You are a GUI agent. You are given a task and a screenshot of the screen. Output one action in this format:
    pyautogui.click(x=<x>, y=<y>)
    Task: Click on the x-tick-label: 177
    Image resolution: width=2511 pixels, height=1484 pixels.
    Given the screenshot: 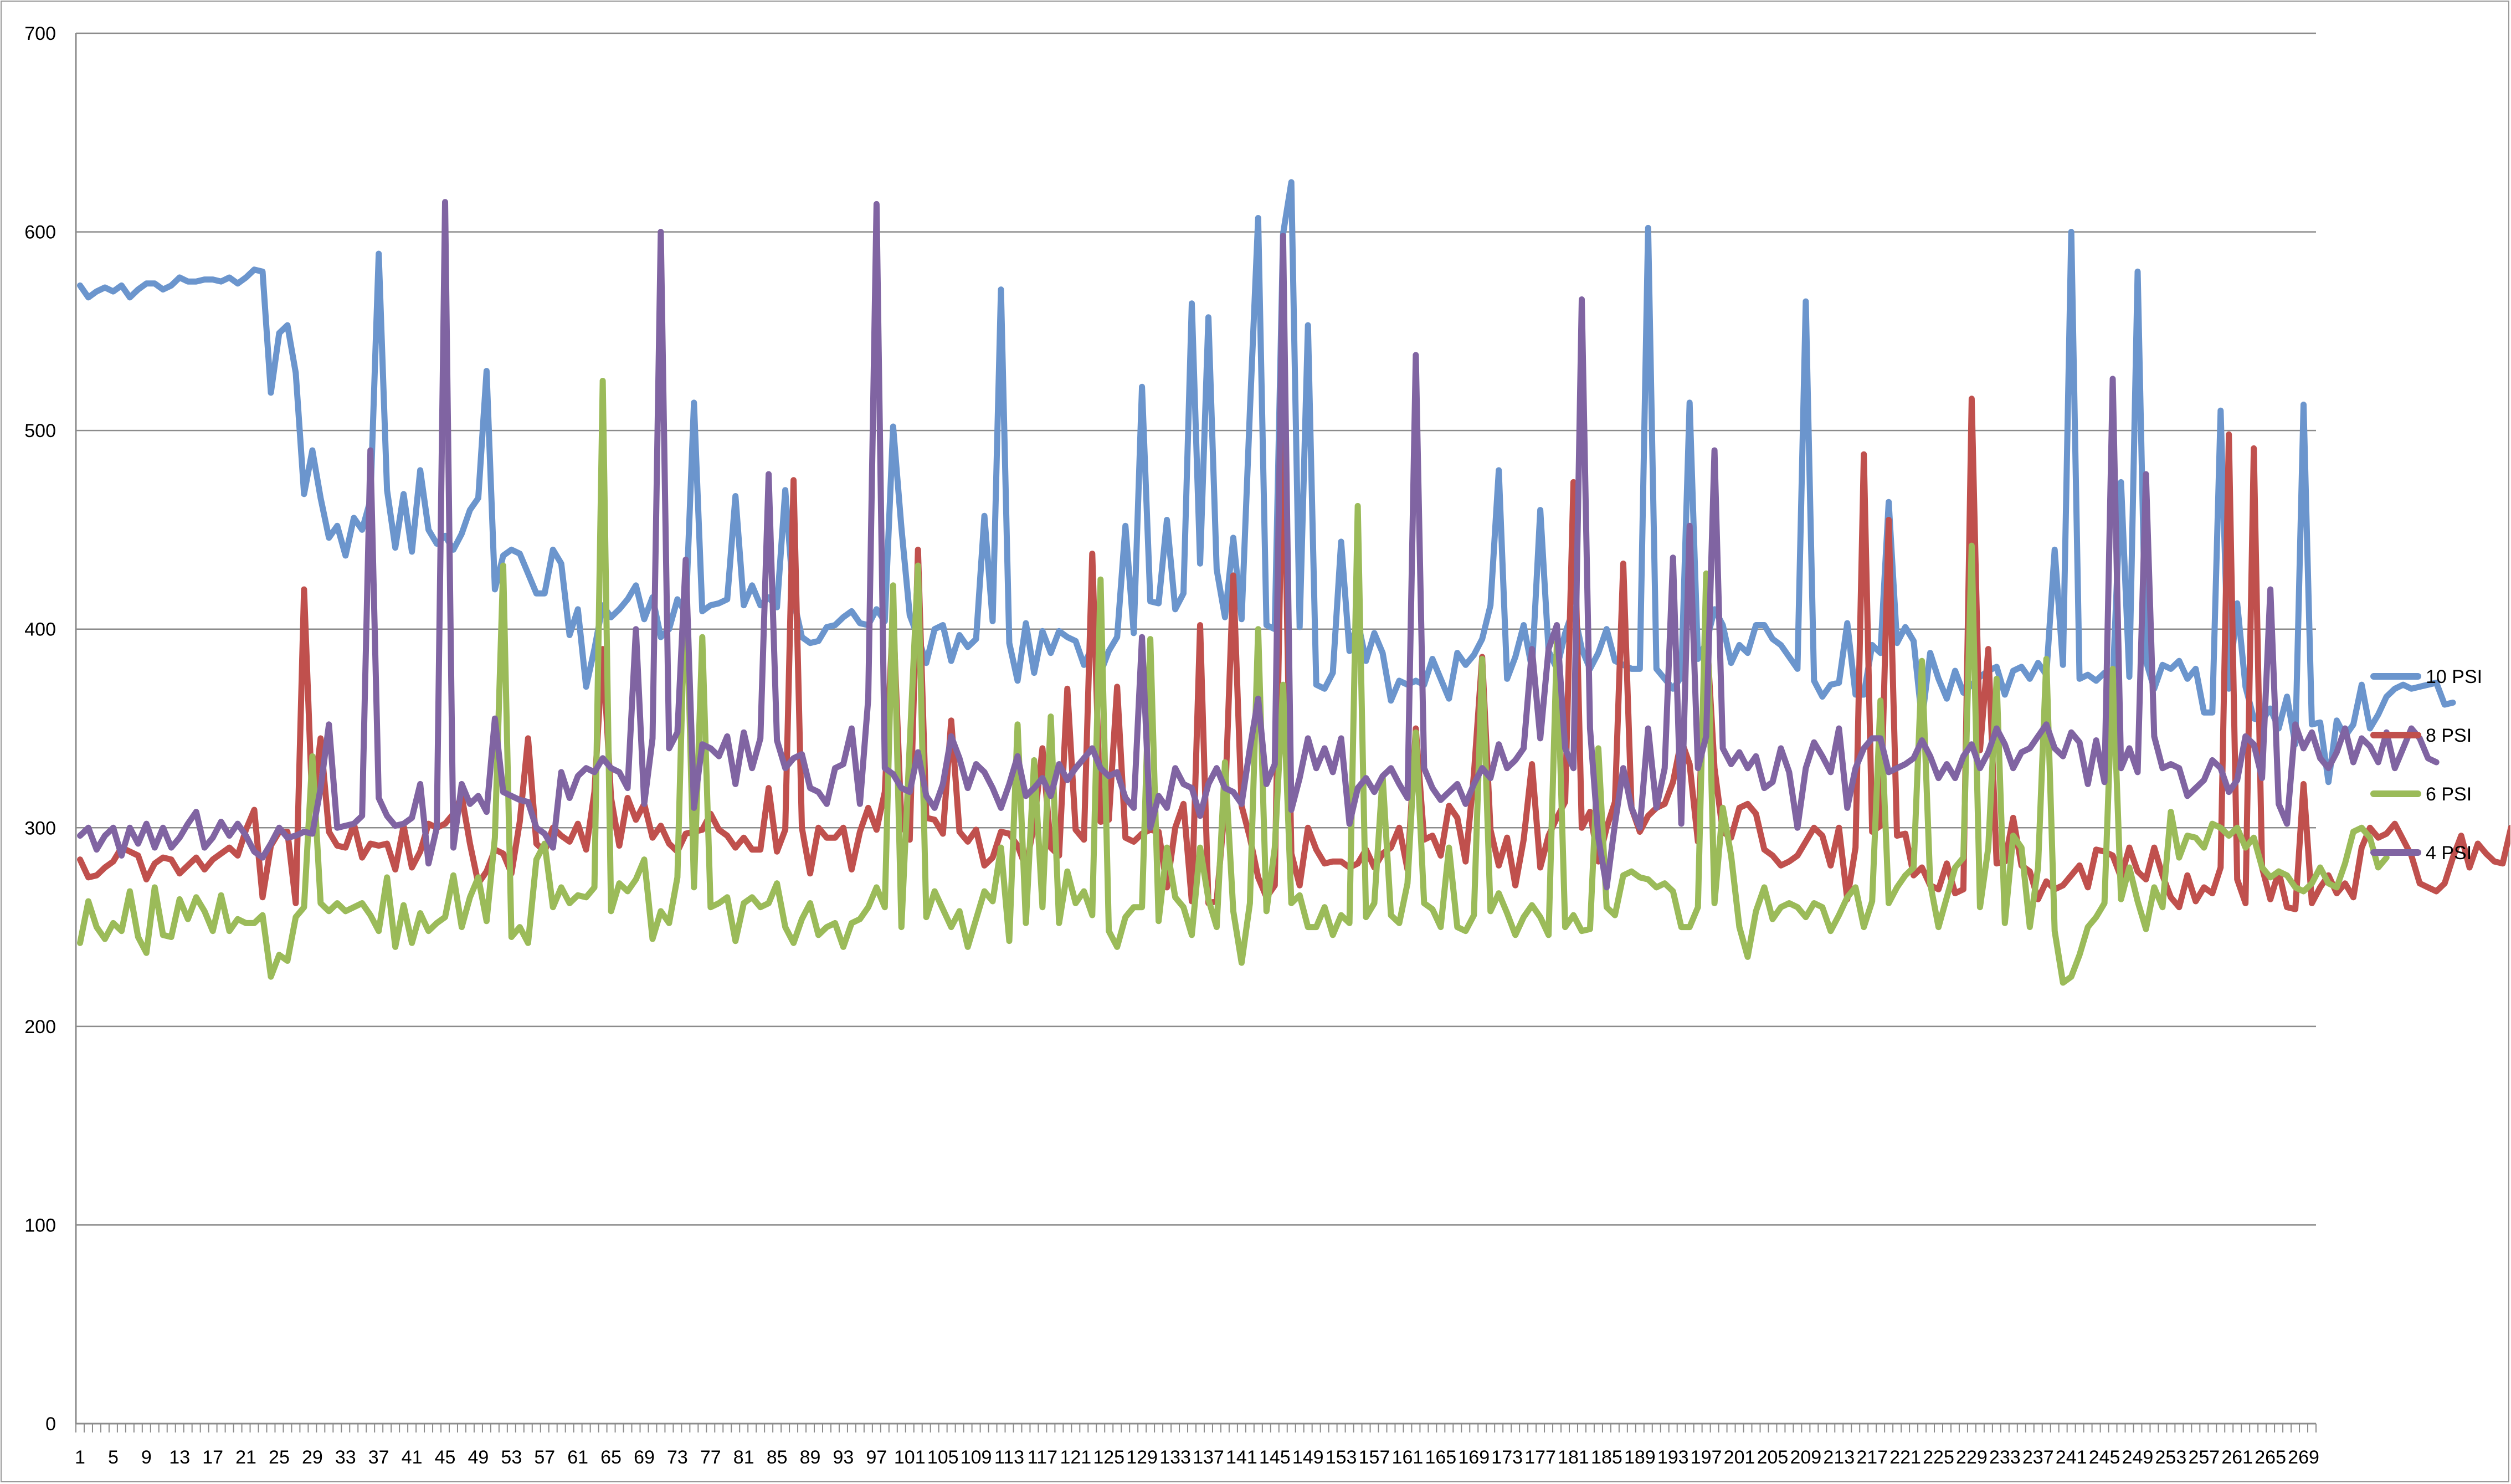 What is the action you would take?
    pyautogui.click(x=1540, y=1457)
    